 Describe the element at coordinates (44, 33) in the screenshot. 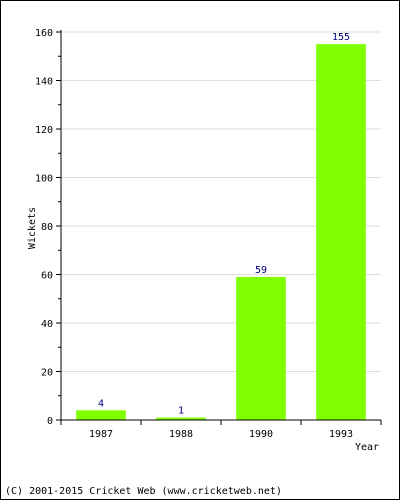

I see `y-tick-label: 160` at that location.